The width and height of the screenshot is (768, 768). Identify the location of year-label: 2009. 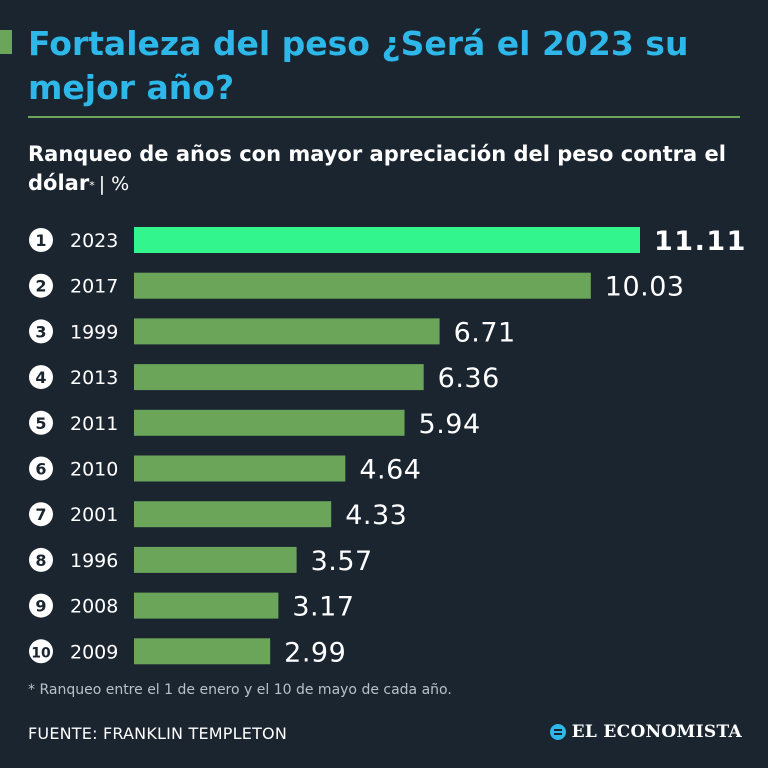
(94, 652).